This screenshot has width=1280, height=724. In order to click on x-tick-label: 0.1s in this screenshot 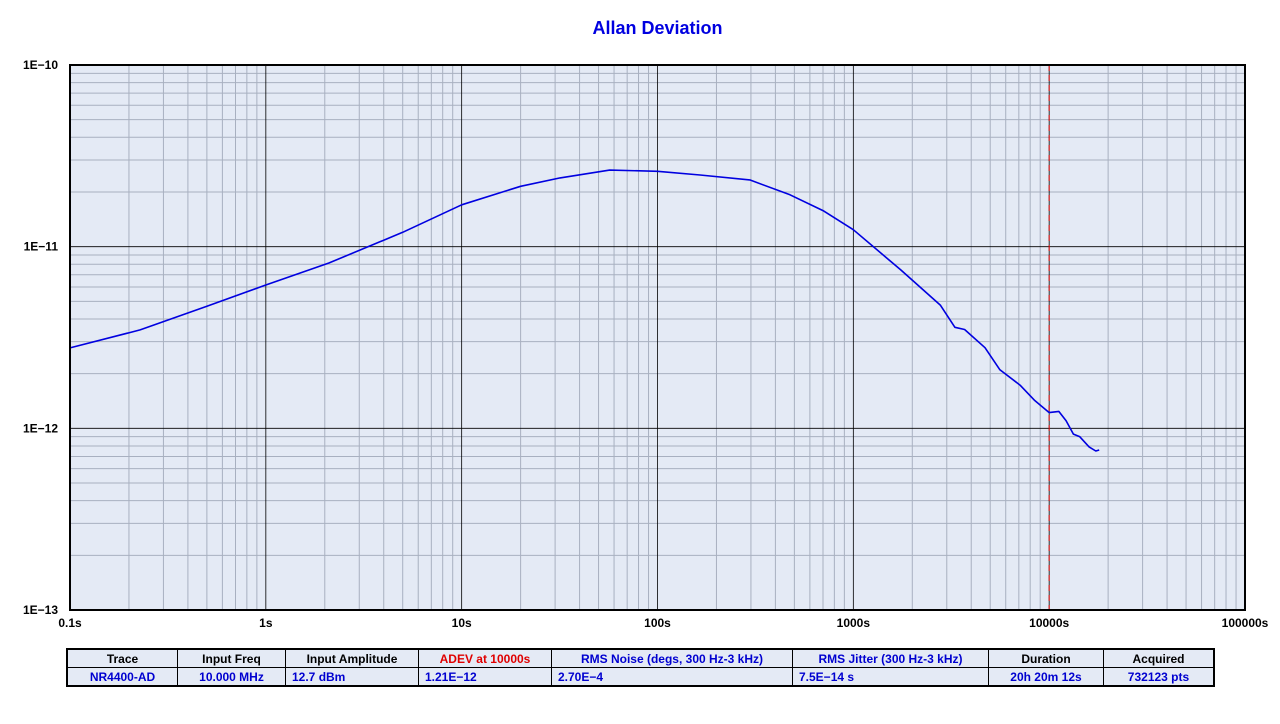, I will do `click(70, 623)`.